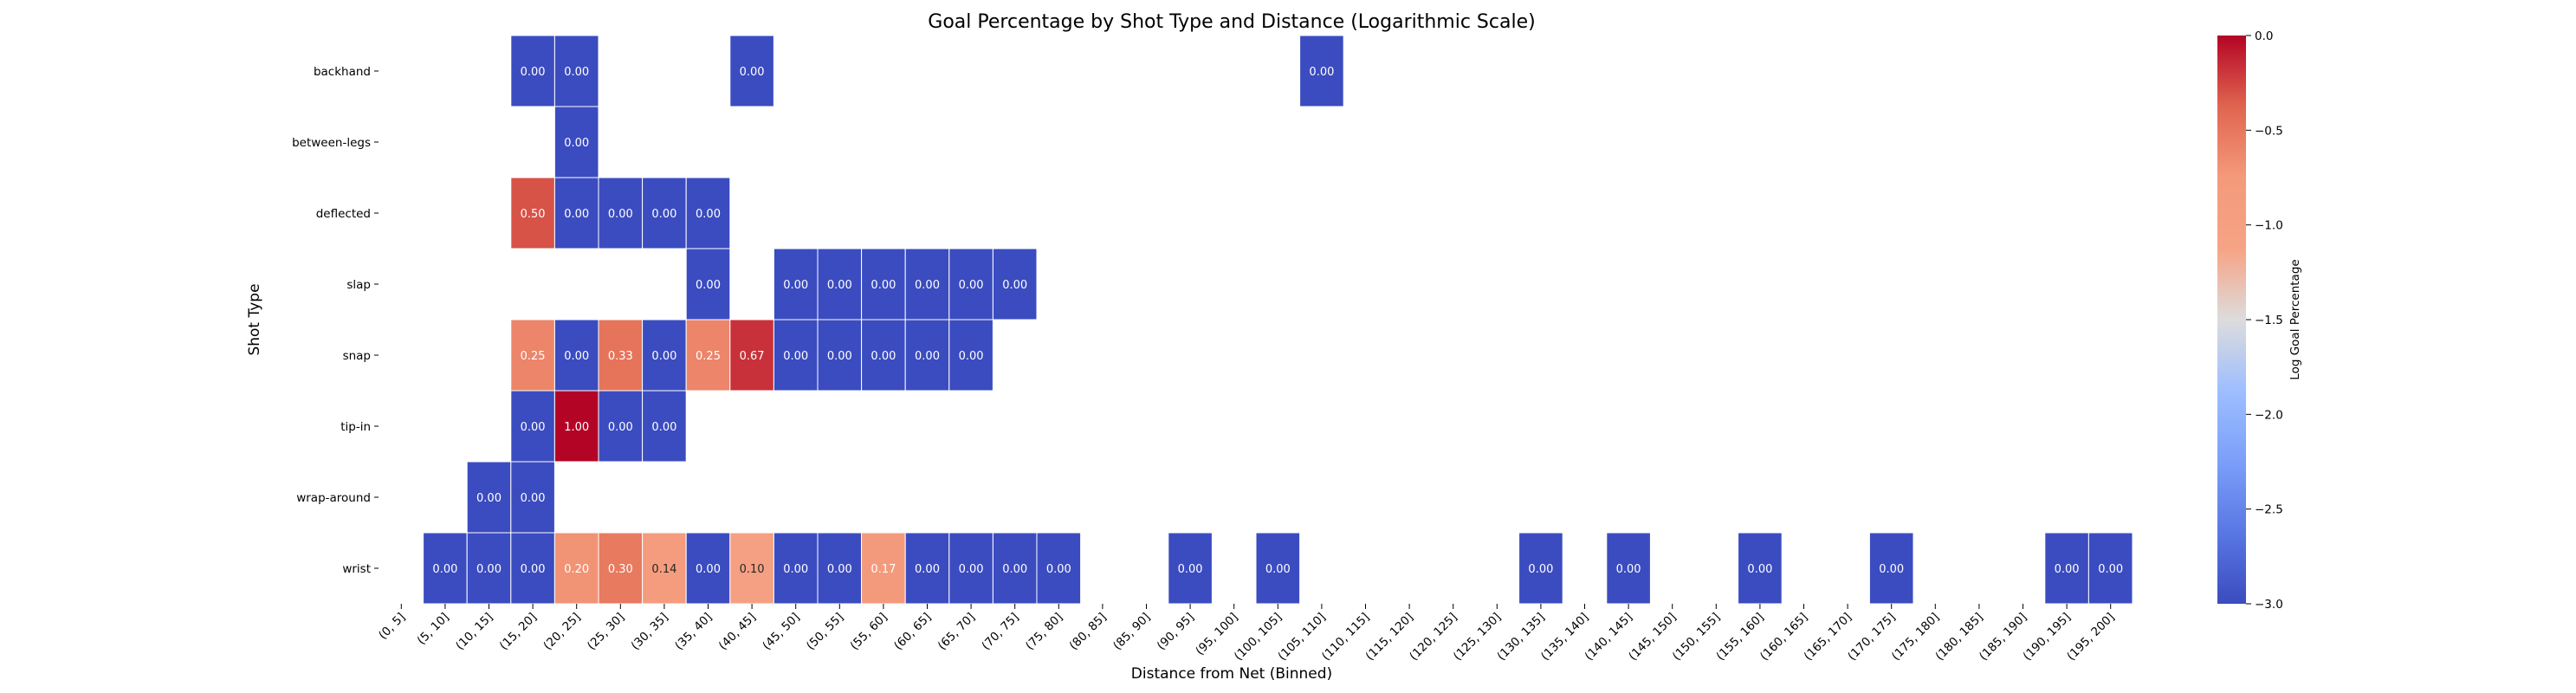  I want to click on y-axis-label: Shot Type, so click(254, 319).